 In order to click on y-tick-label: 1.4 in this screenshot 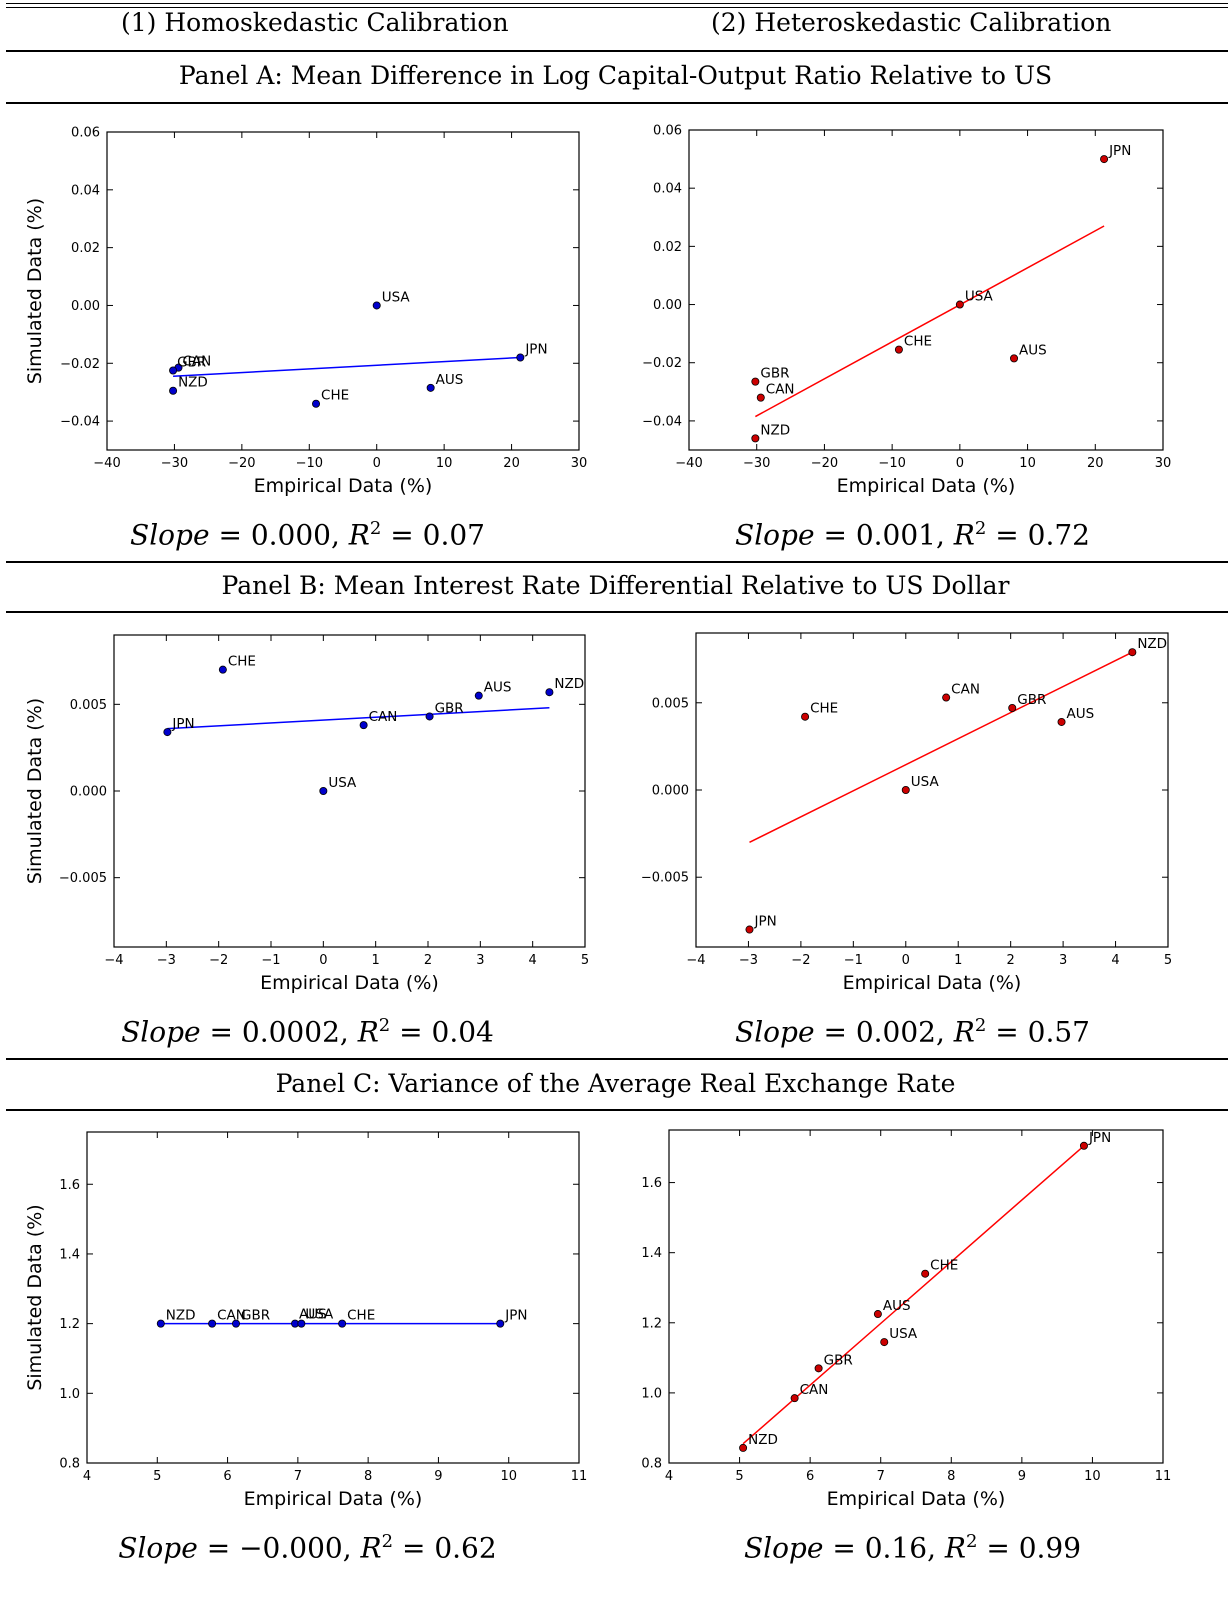, I will do `click(651, 1253)`.